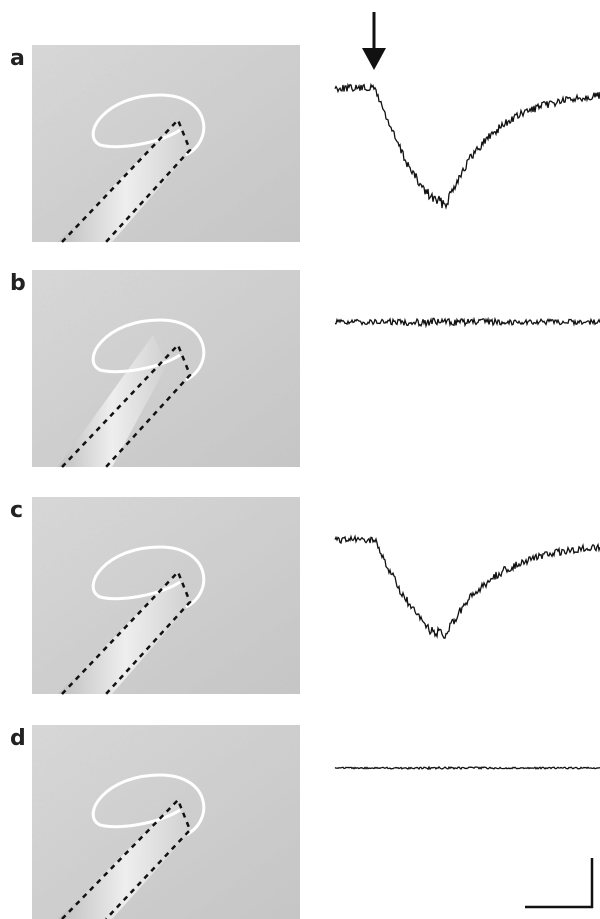  I want to click on panel-label: d, so click(18, 738).